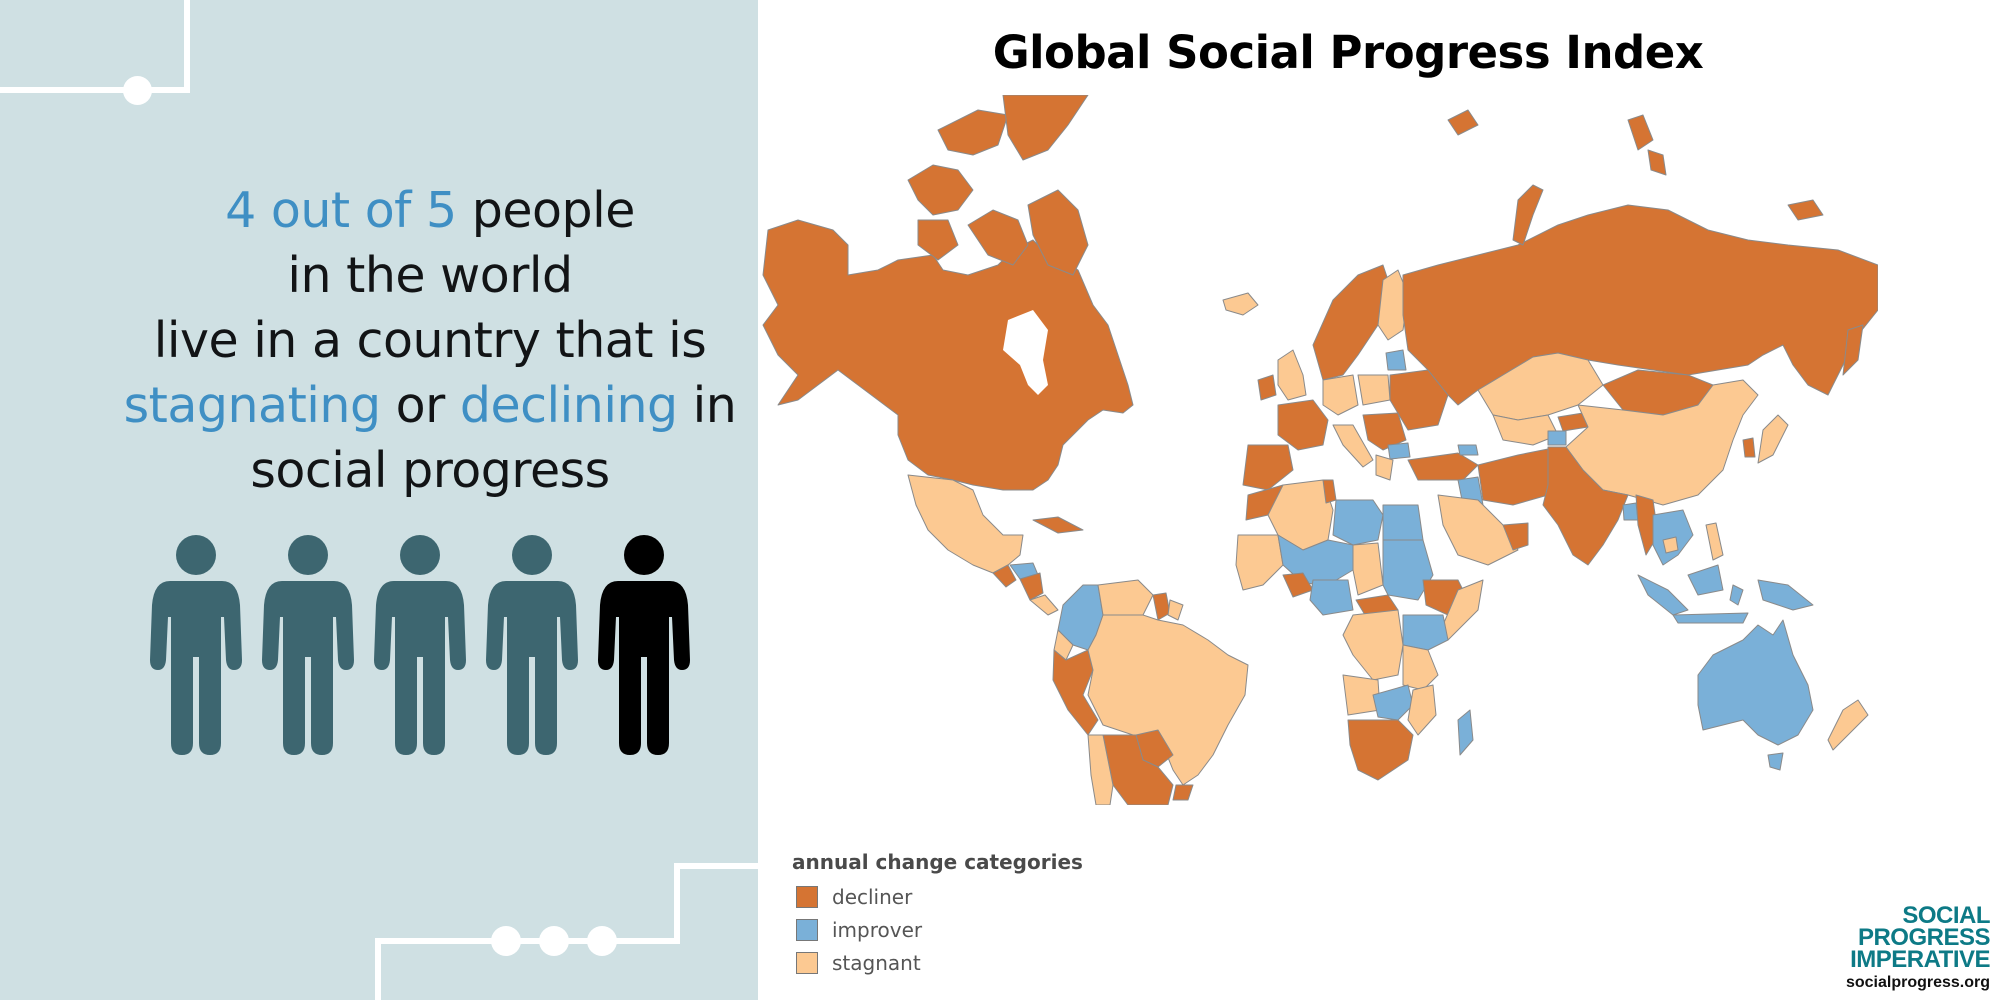 Image resolution: width=2000 pixels, height=1000 pixels. What do you see at coordinates (1125, 597) in the screenshot?
I see `region-venezuela` at bounding box center [1125, 597].